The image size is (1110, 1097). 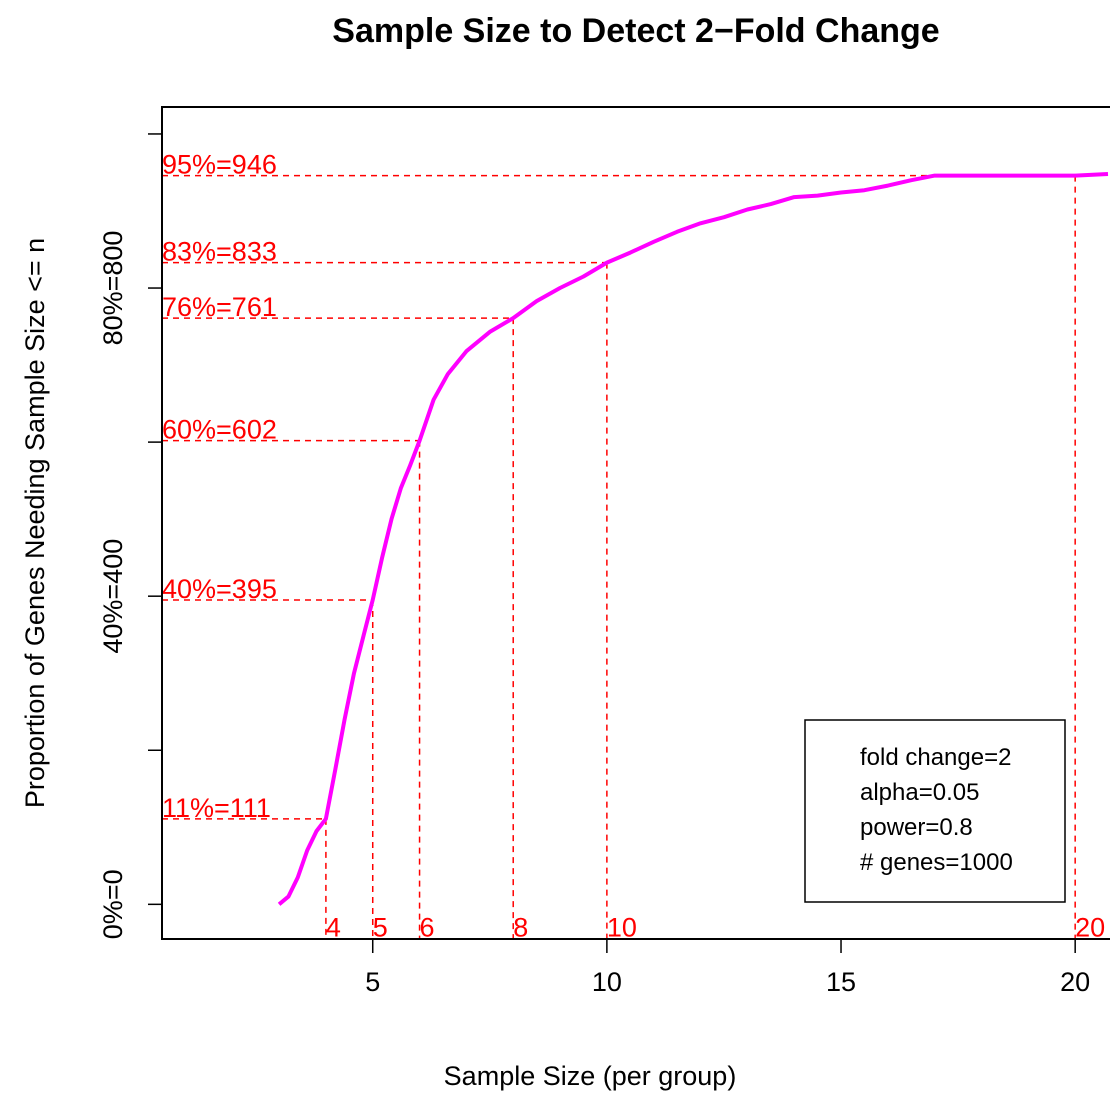 I want to click on x-tick-label: 10, so click(x=607, y=982).